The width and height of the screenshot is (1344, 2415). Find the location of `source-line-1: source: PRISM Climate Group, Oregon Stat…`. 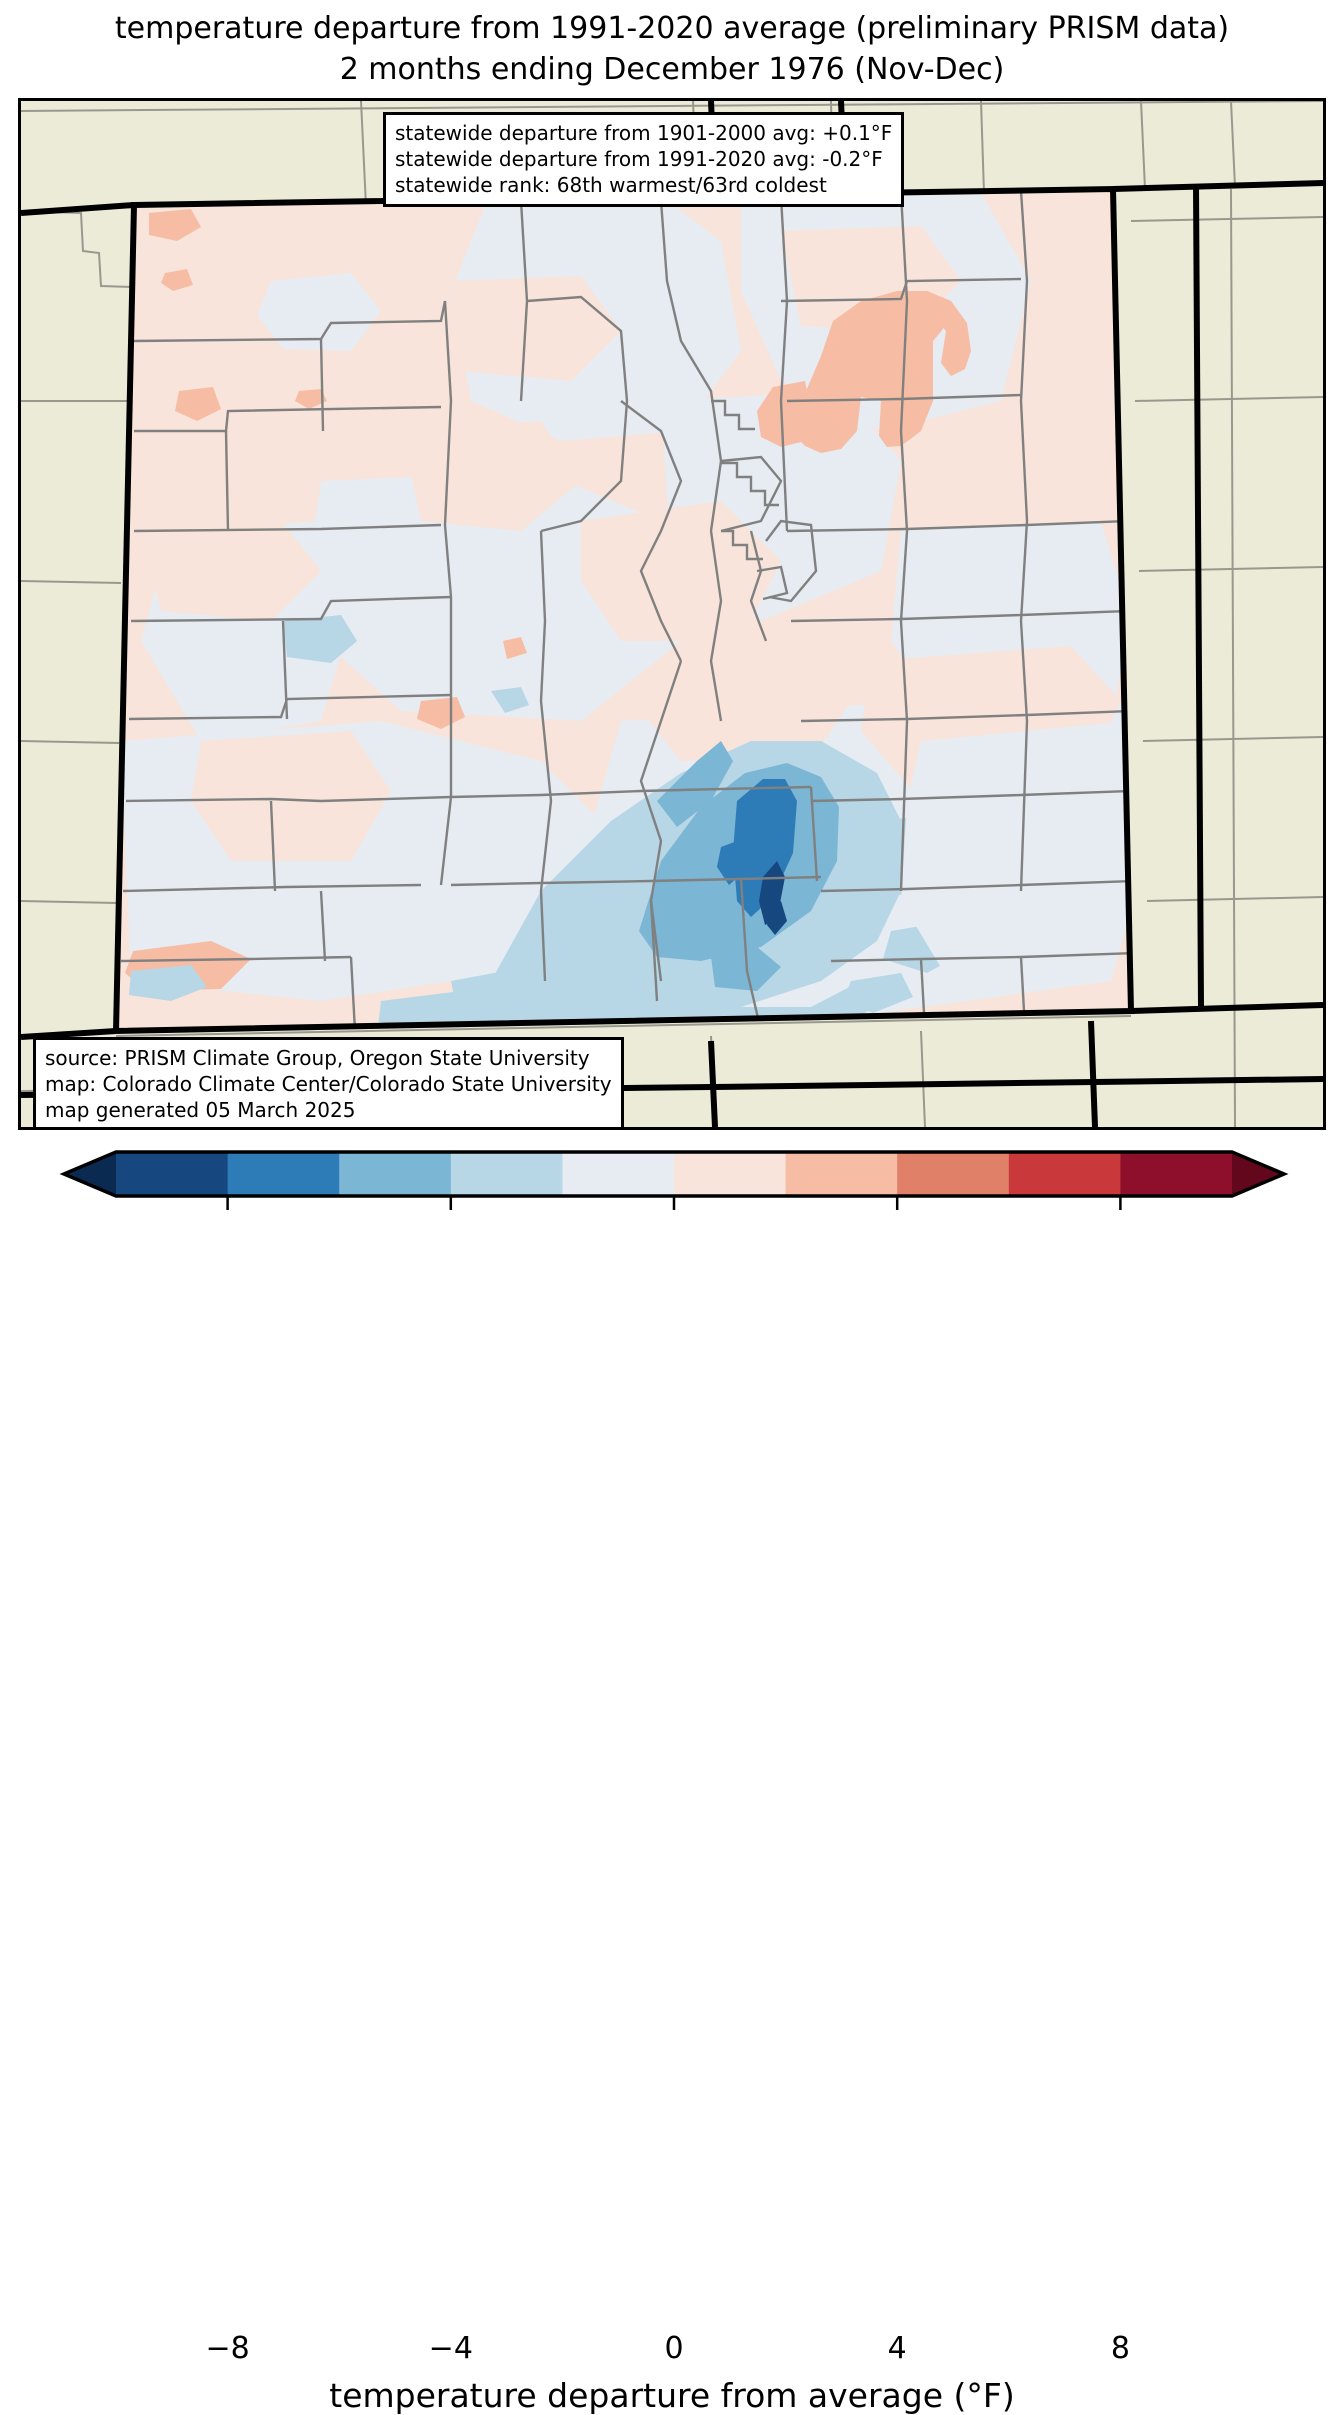

source-line-1: source: PRISM Climate Group, Oregon Stat… is located at coordinates (317, 1058).